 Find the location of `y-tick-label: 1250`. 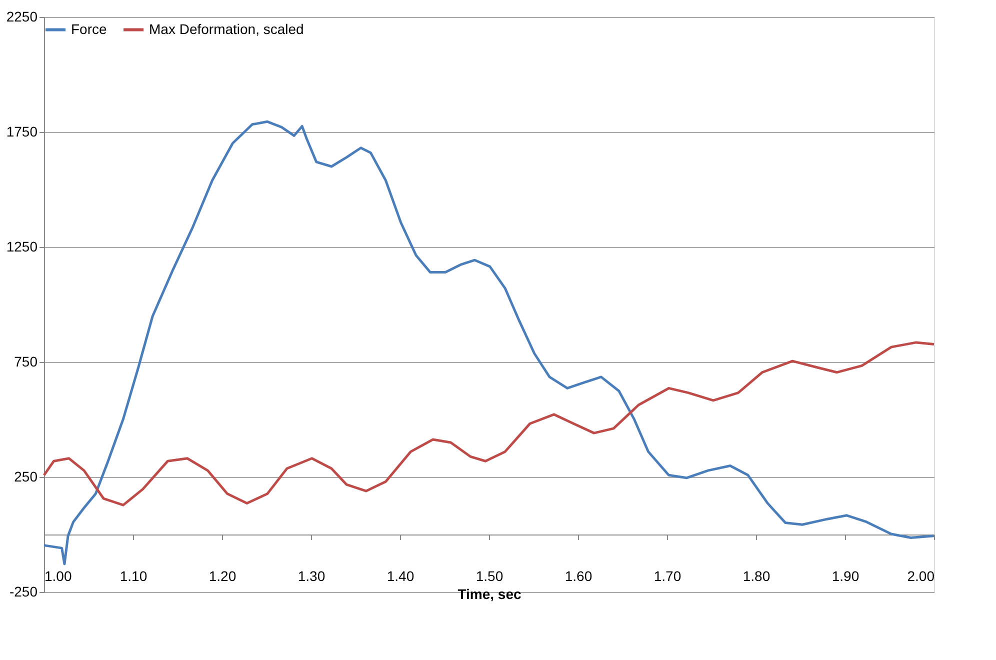

y-tick-label: 1250 is located at coordinates (22, 246).